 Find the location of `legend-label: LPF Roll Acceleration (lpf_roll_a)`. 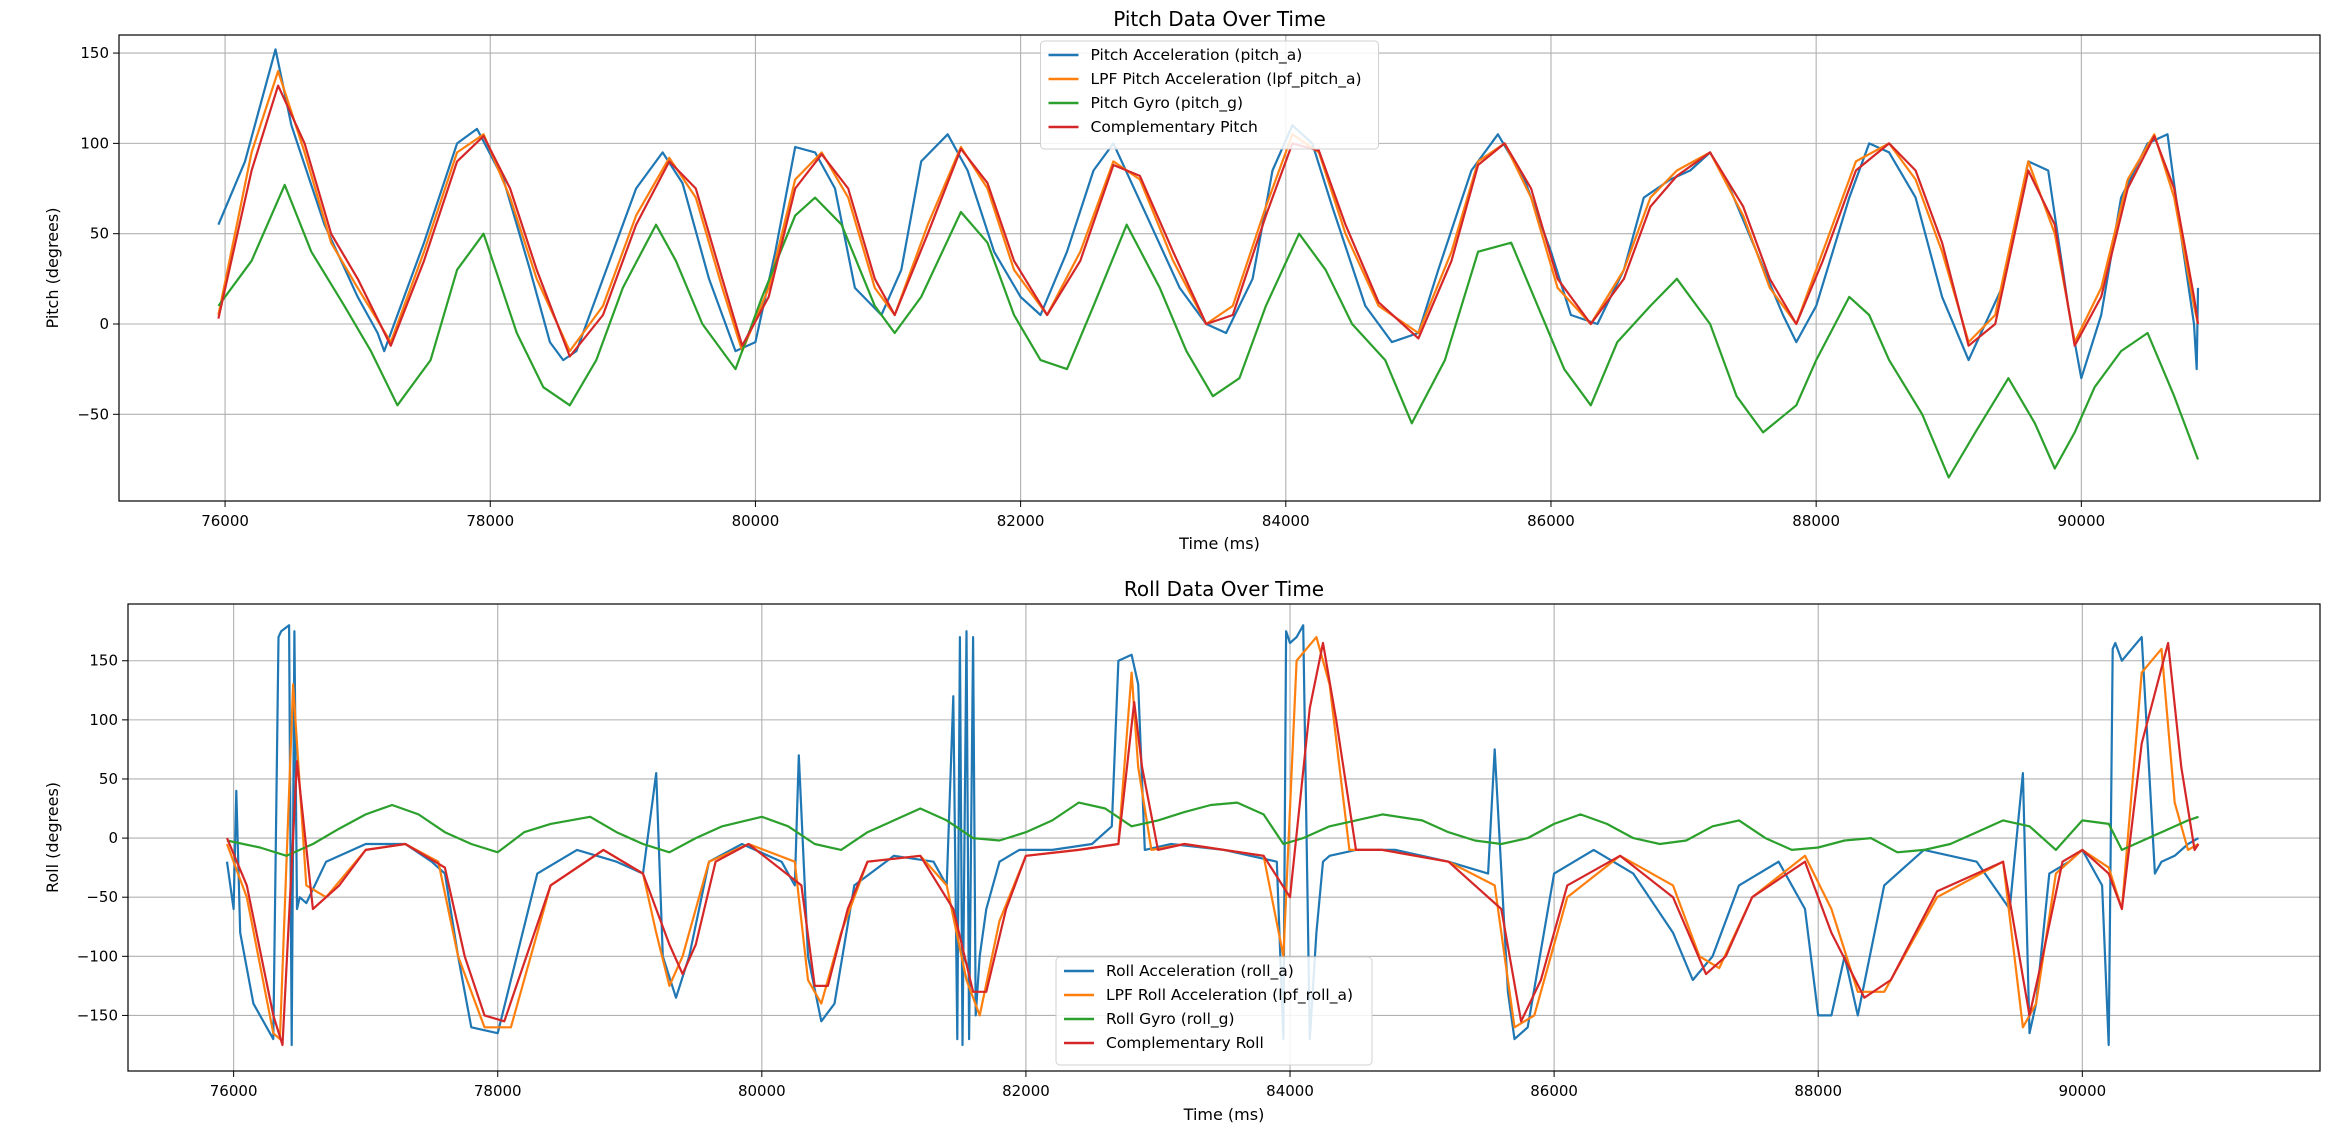

legend-label: LPF Roll Acceleration (lpf_roll_a) is located at coordinates (1229, 995).